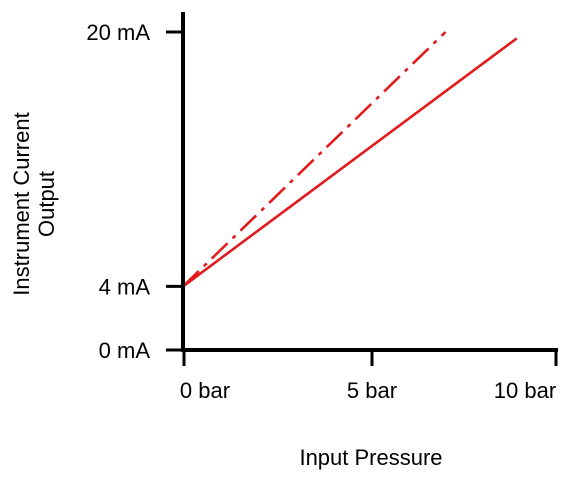 Image resolution: width=570 pixels, height=489 pixels. Describe the element at coordinates (21, 203) in the screenshot. I see `y-axis-title-line-1: Instrument Current` at that location.